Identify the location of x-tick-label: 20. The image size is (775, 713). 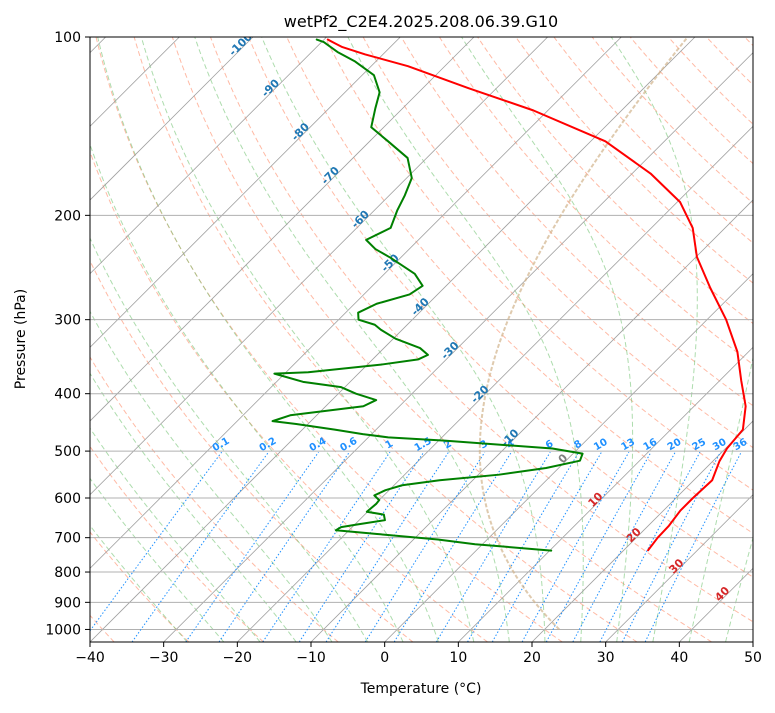
(532, 658).